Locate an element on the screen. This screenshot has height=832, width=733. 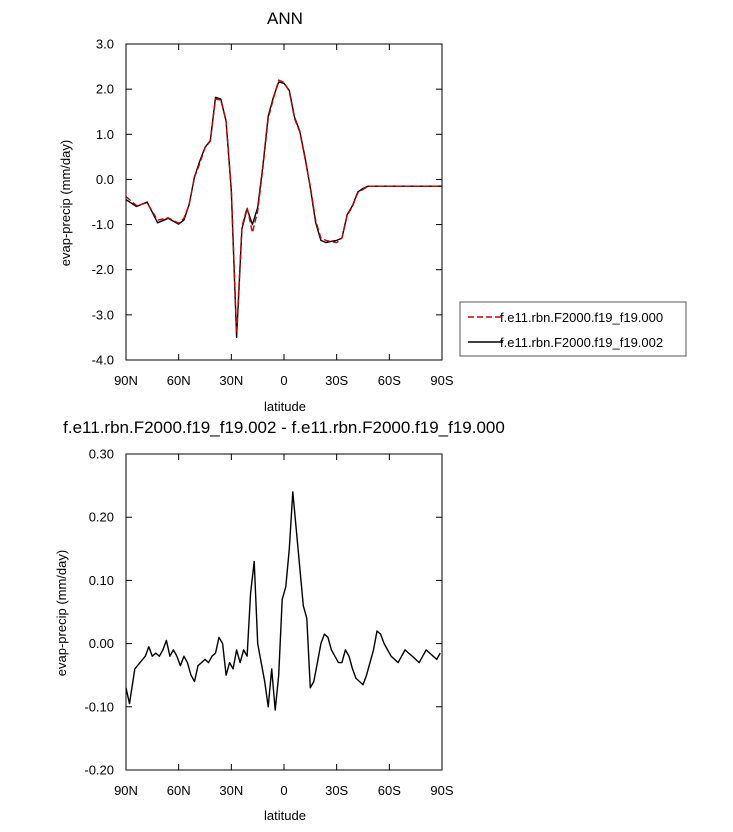
chart-annual-mean-ytick-label: 1.0 is located at coordinates (105, 134).